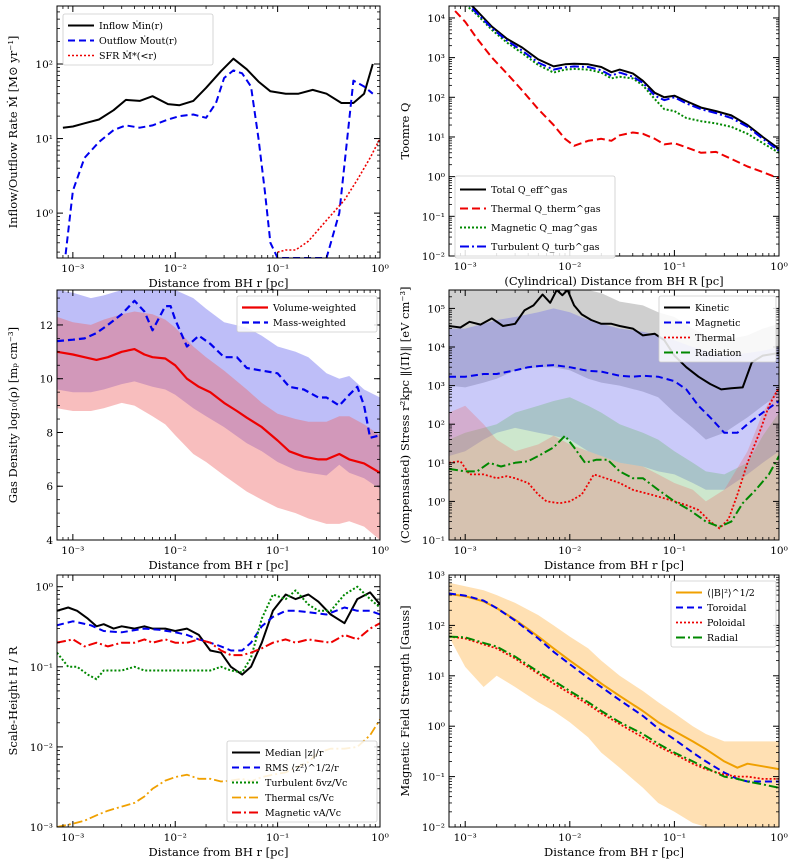  Describe the element at coordinates (309, 323) in the screenshot. I see `legend-entry: Mass-weighted` at that location.